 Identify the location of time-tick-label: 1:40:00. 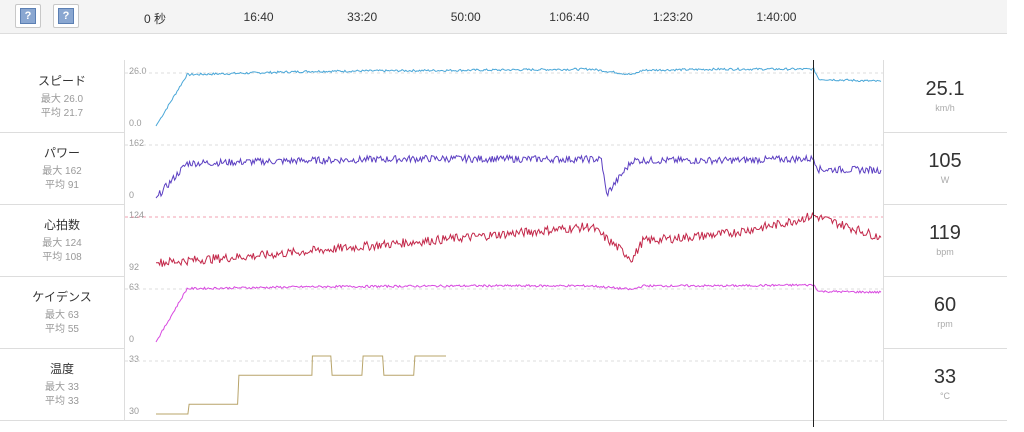
(776, 17).